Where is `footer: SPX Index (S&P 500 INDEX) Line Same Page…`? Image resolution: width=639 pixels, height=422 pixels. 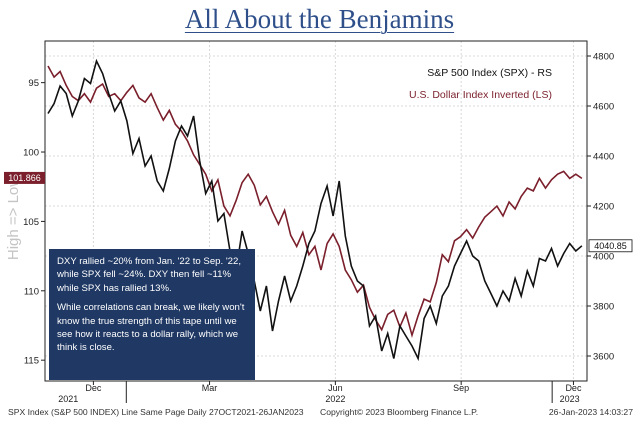 footer: SPX Index (S&P 500 INDEX) Line Same Page… is located at coordinates (320, 412).